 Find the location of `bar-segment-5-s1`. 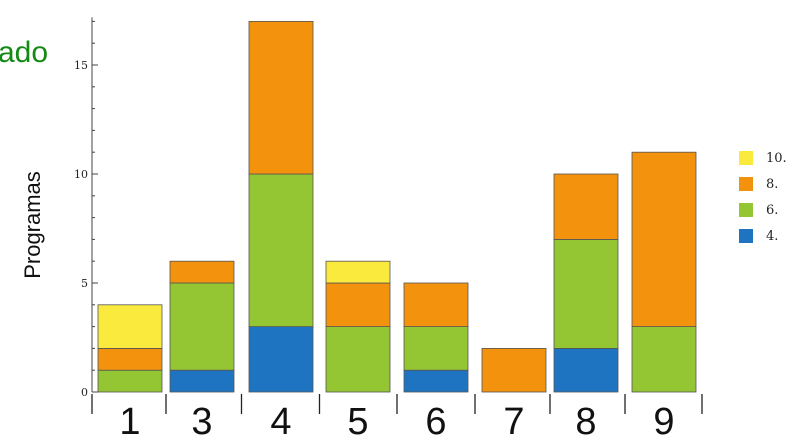

bar-segment-5-s1 is located at coordinates (358, 359).